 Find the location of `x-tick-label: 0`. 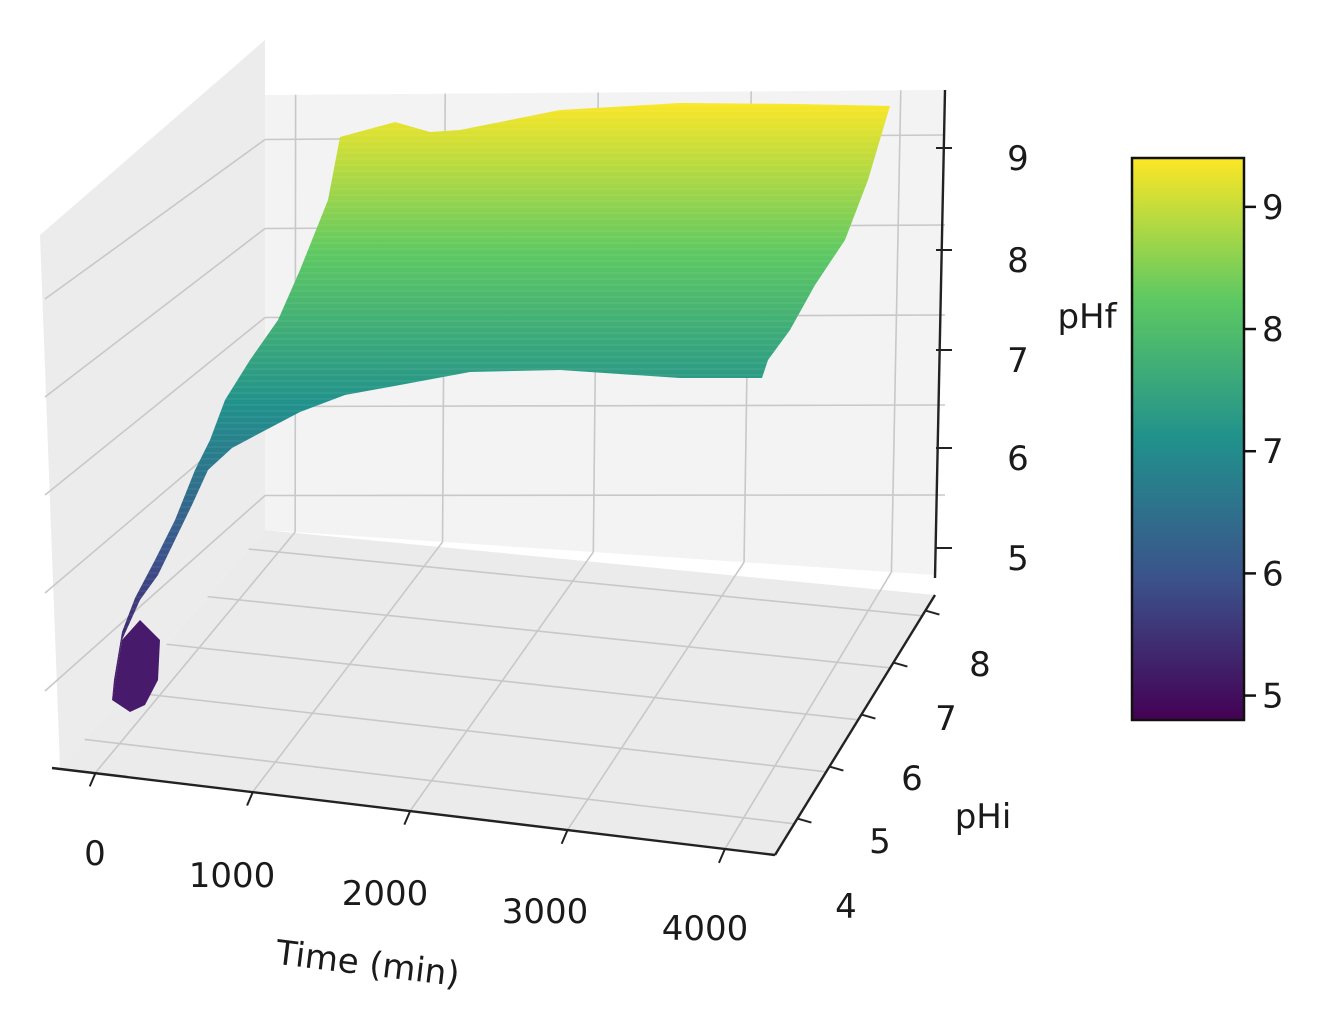

x-tick-label: 0 is located at coordinates (95, 854).